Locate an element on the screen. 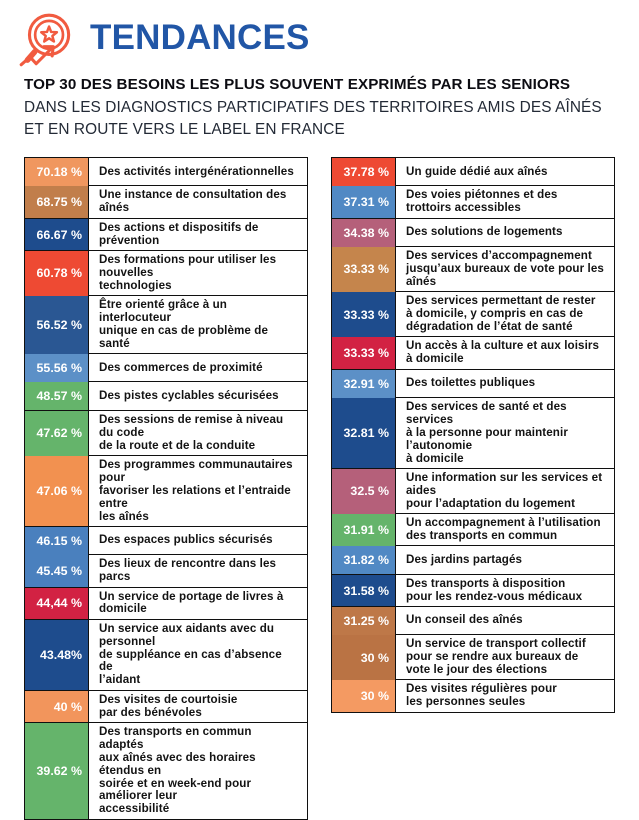  need-row: 34.38 % Des solutions de logements is located at coordinates (473, 232).